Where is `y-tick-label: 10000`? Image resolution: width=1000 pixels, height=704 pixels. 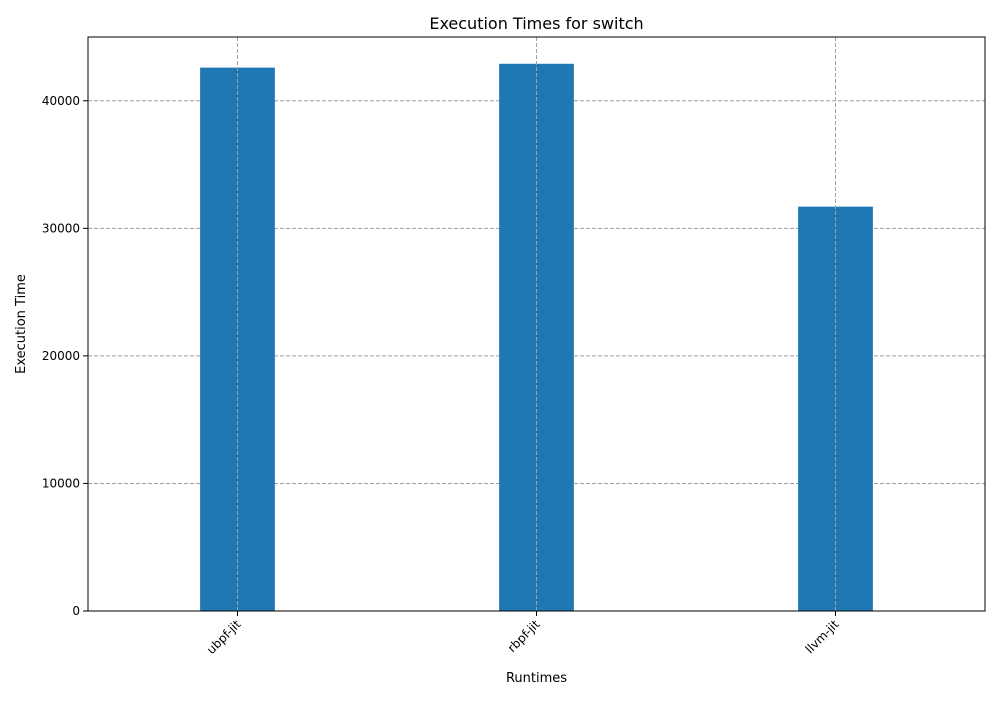 y-tick-label: 10000 is located at coordinates (61, 483).